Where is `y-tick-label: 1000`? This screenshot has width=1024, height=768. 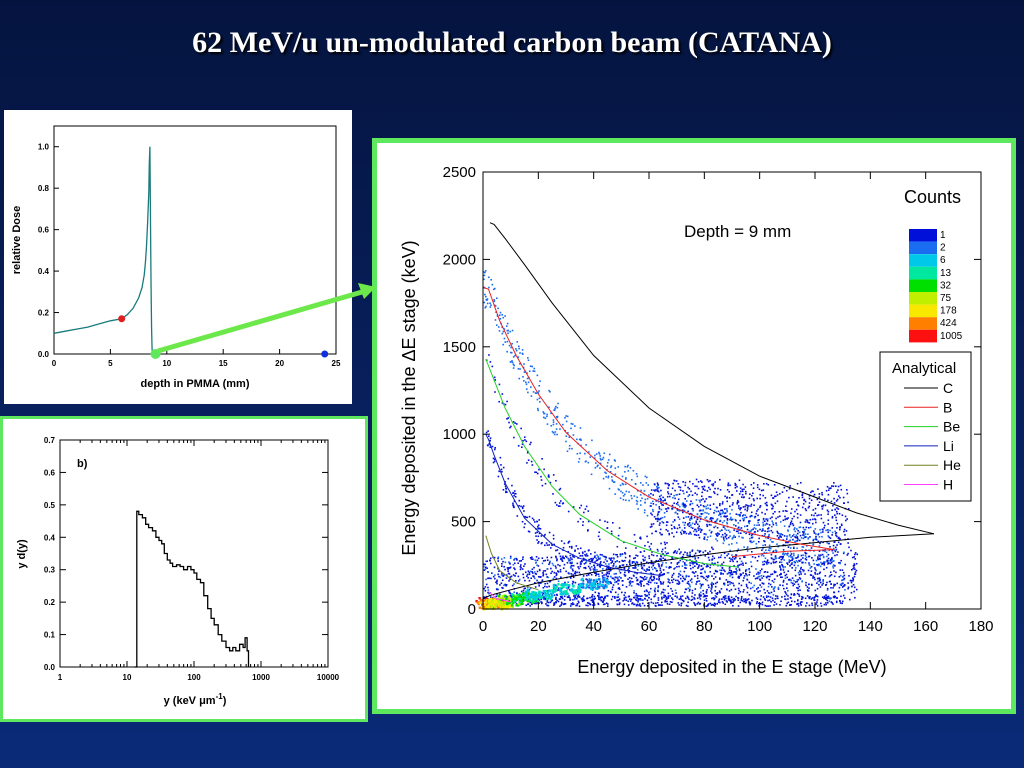
y-tick-label: 1000 is located at coordinates (459, 434).